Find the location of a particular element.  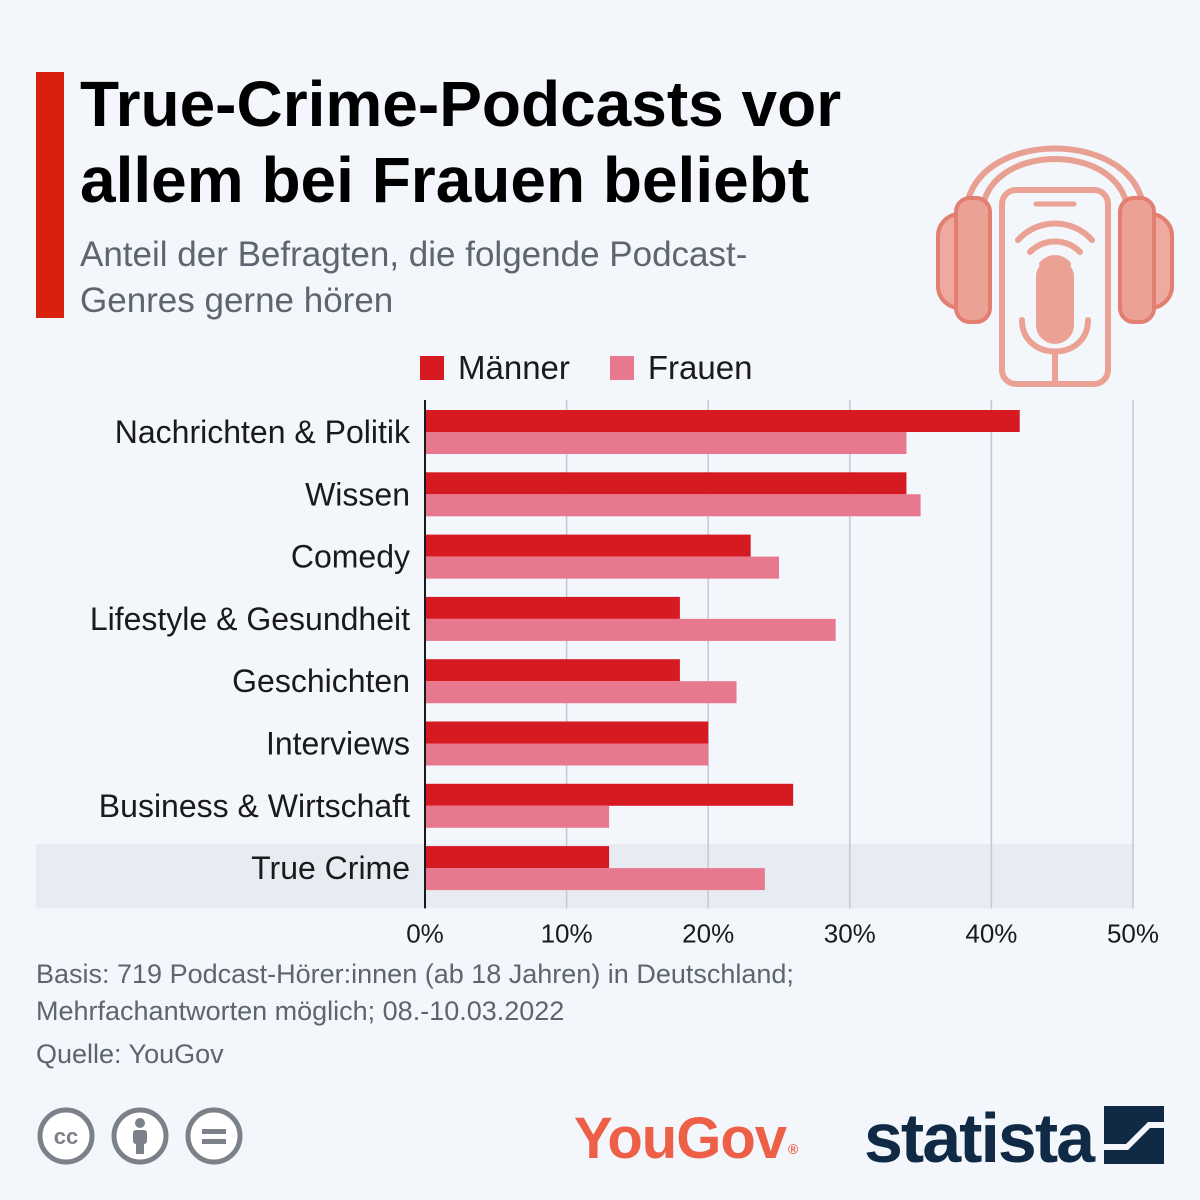

category-label-1: Wissen is located at coordinates (357, 494).